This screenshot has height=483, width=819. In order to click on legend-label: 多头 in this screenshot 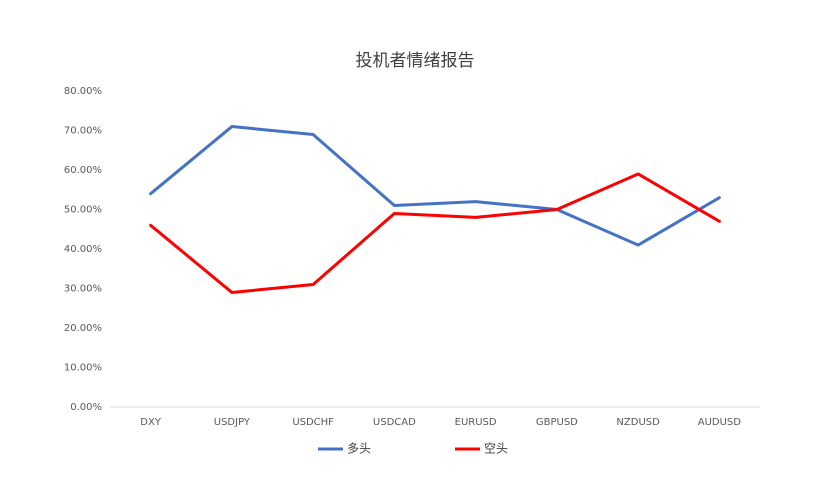, I will do `click(359, 449)`.